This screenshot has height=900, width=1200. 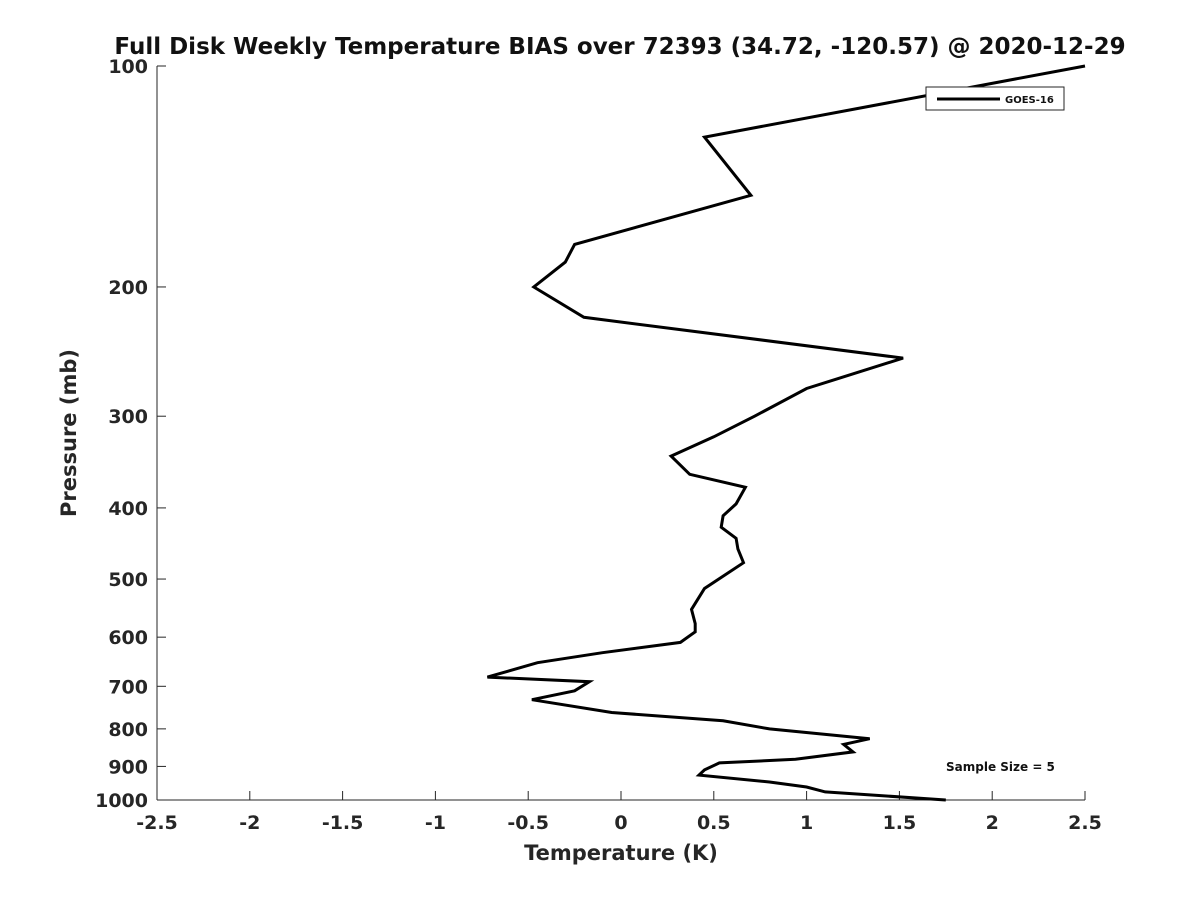 I want to click on x-tick-label: -0.5, so click(x=528, y=823).